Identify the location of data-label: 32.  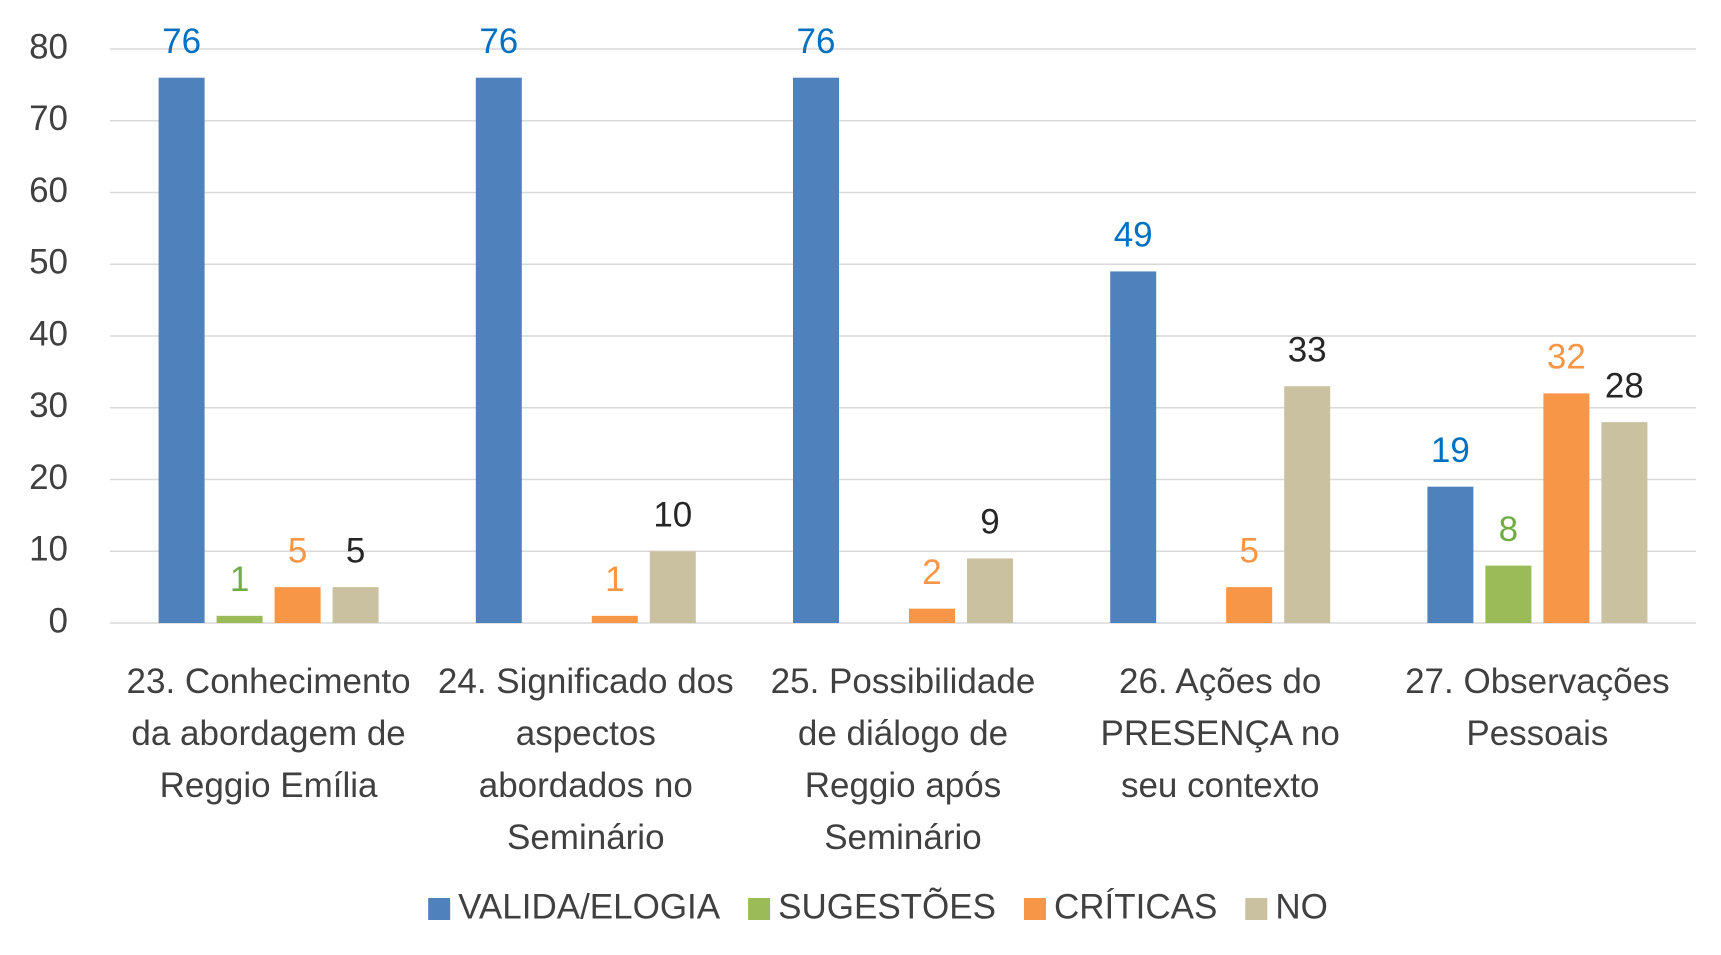
(1566, 357).